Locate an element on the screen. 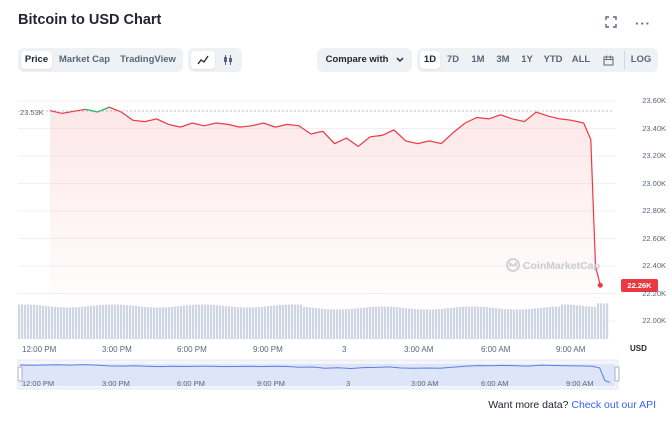 The width and height of the screenshot is (670, 421). range-1y: 1Y is located at coordinates (527, 59).